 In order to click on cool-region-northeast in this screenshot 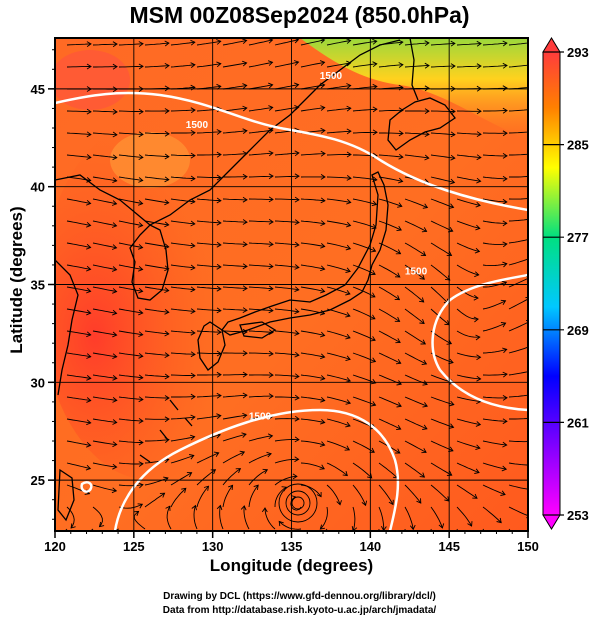, I will do `click(414, 89)`.